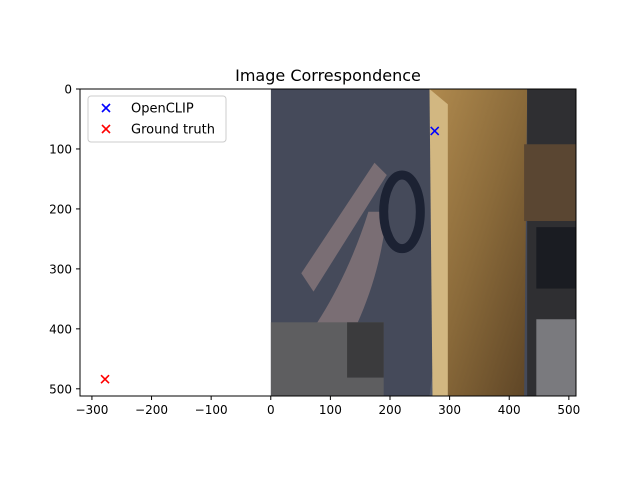 The height and width of the screenshot is (484, 640). Describe the element at coordinates (60, 329) in the screenshot. I see `y-tick-label: 400` at that location.